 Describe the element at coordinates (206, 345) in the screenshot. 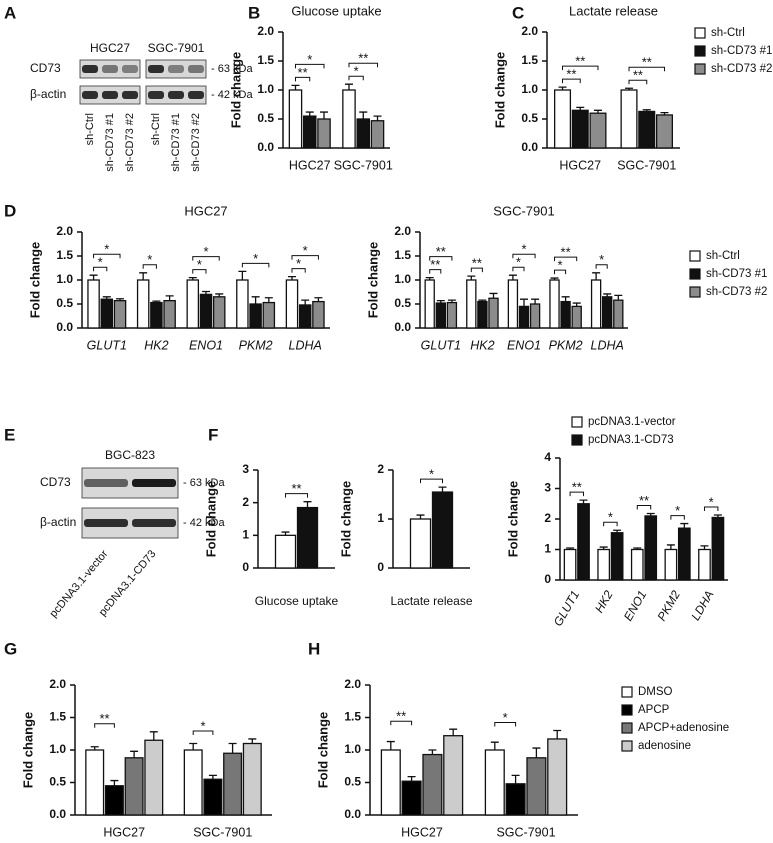

I see `x-tick-label: ENO1` at that location.